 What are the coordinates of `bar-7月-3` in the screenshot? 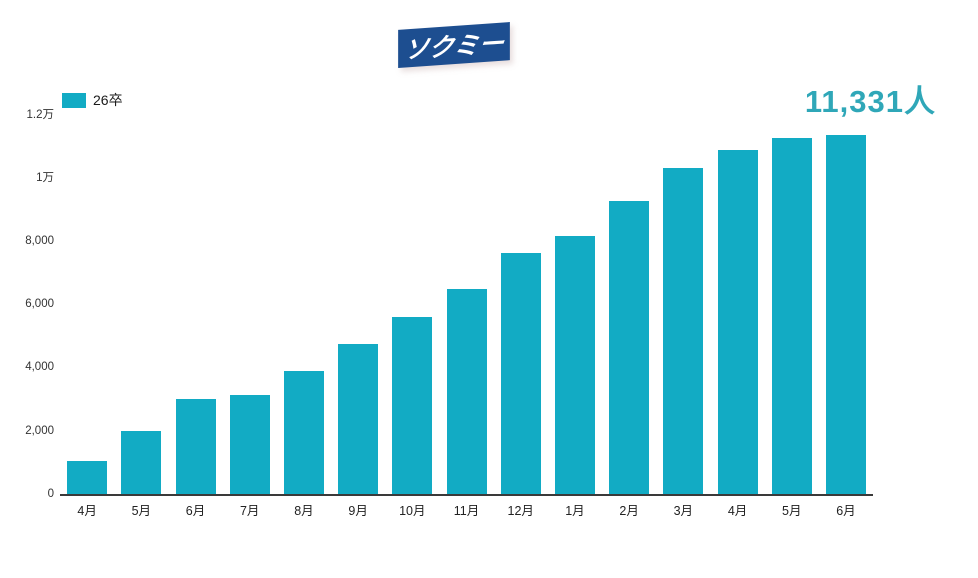 It's located at (249, 444).